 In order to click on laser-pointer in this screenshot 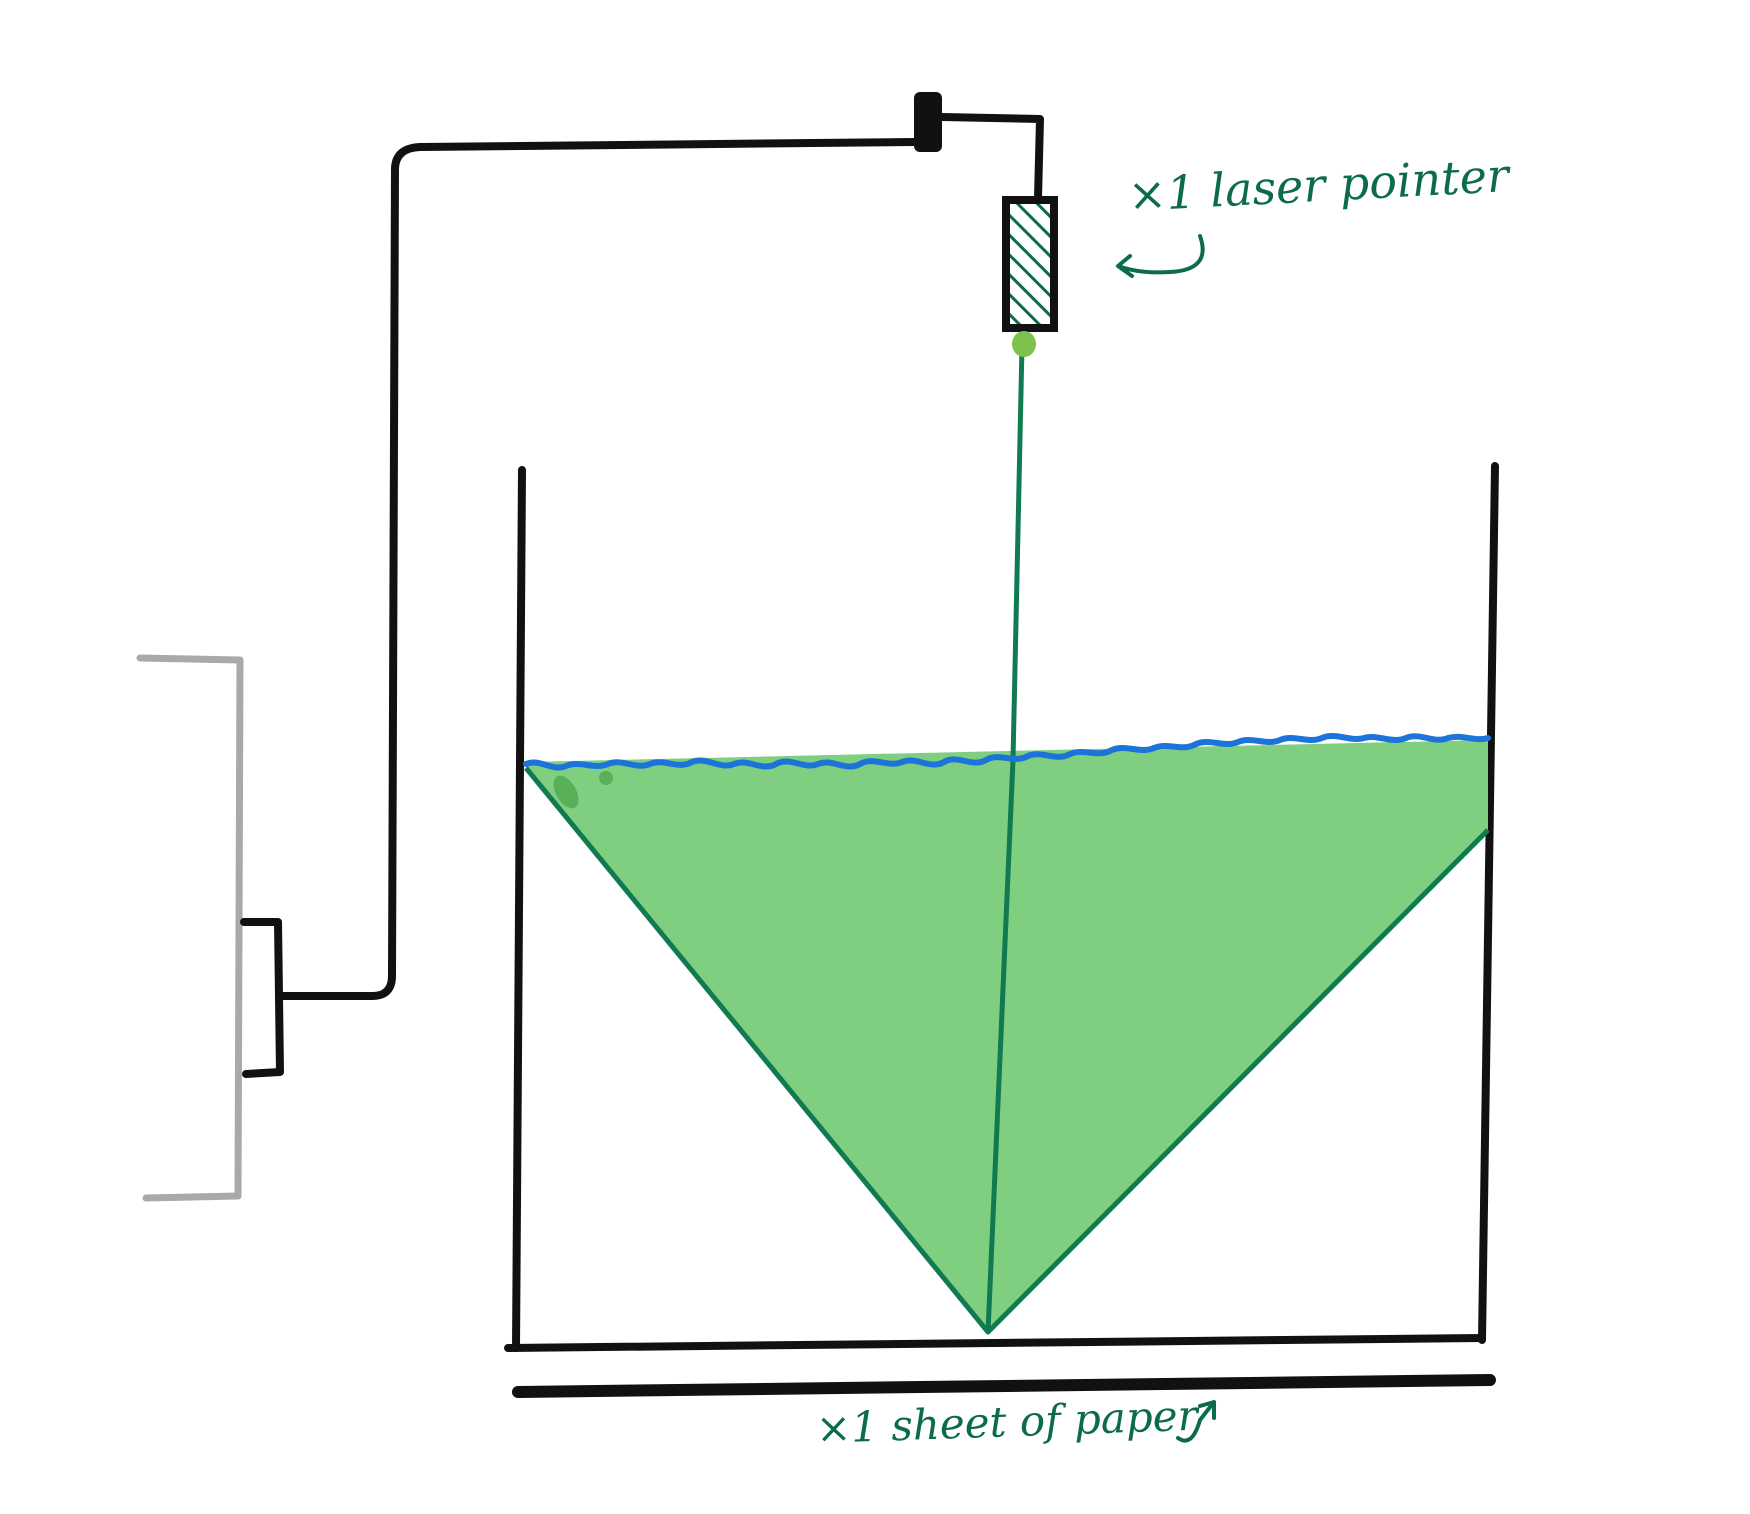, I will do `click(1030, 264)`.